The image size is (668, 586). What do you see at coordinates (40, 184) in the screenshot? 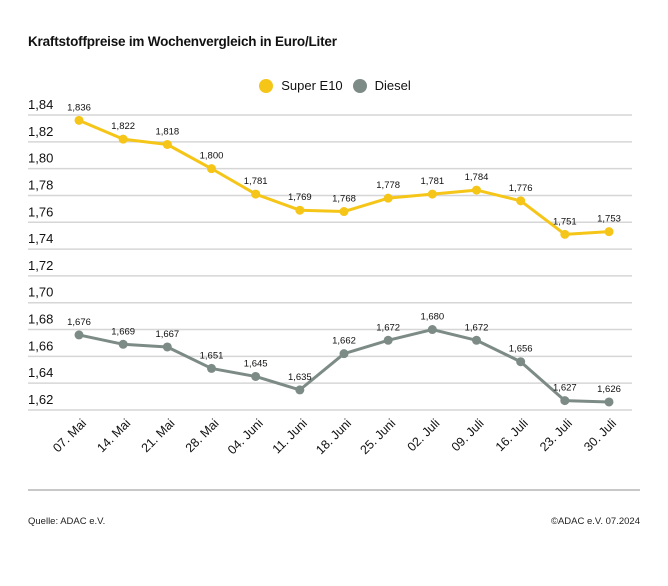
I see `y-tick-label: 1,78` at bounding box center [40, 184].